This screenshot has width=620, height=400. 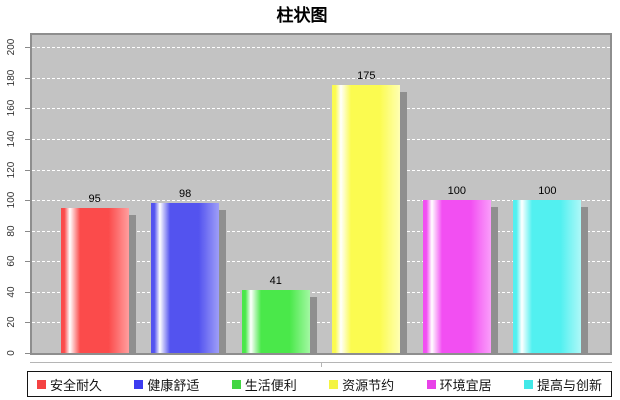 I want to click on bar-资源节约, so click(x=366, y=219).